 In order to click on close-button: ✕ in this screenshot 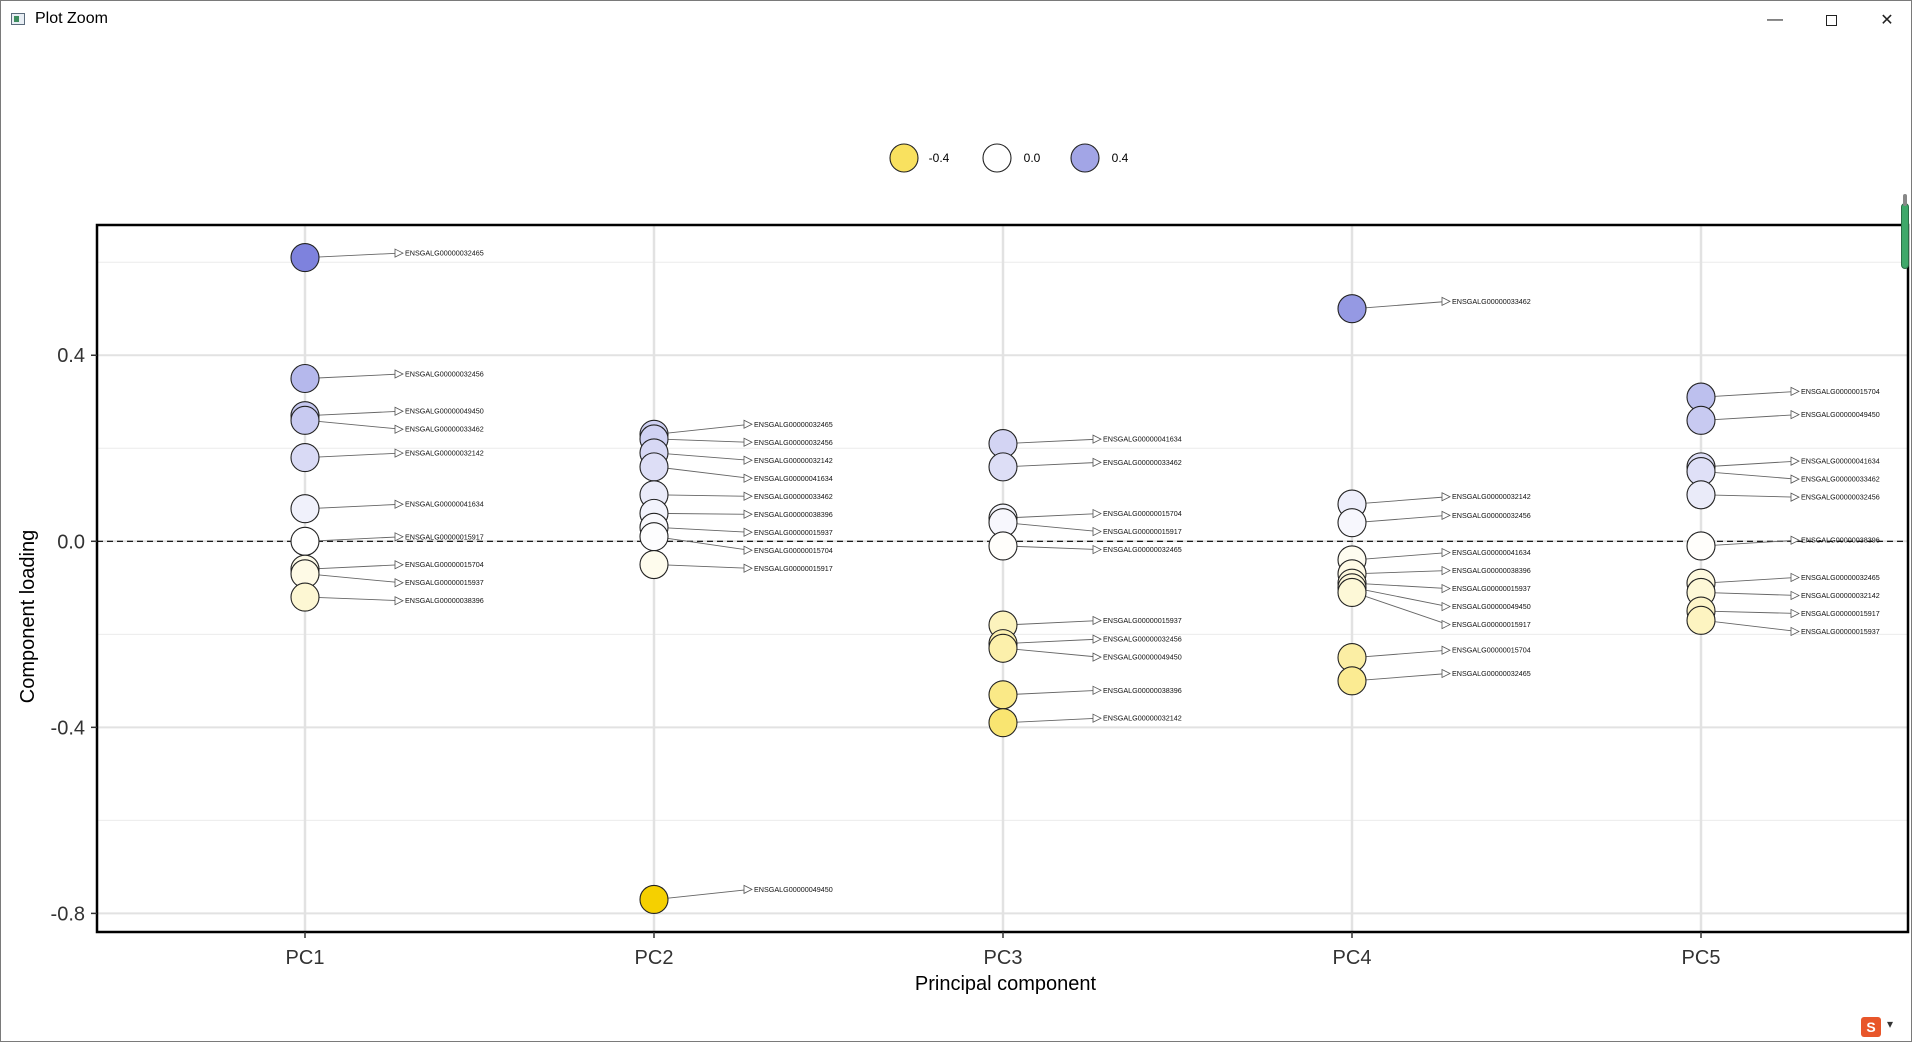, I will do `click(1887, 20)`.